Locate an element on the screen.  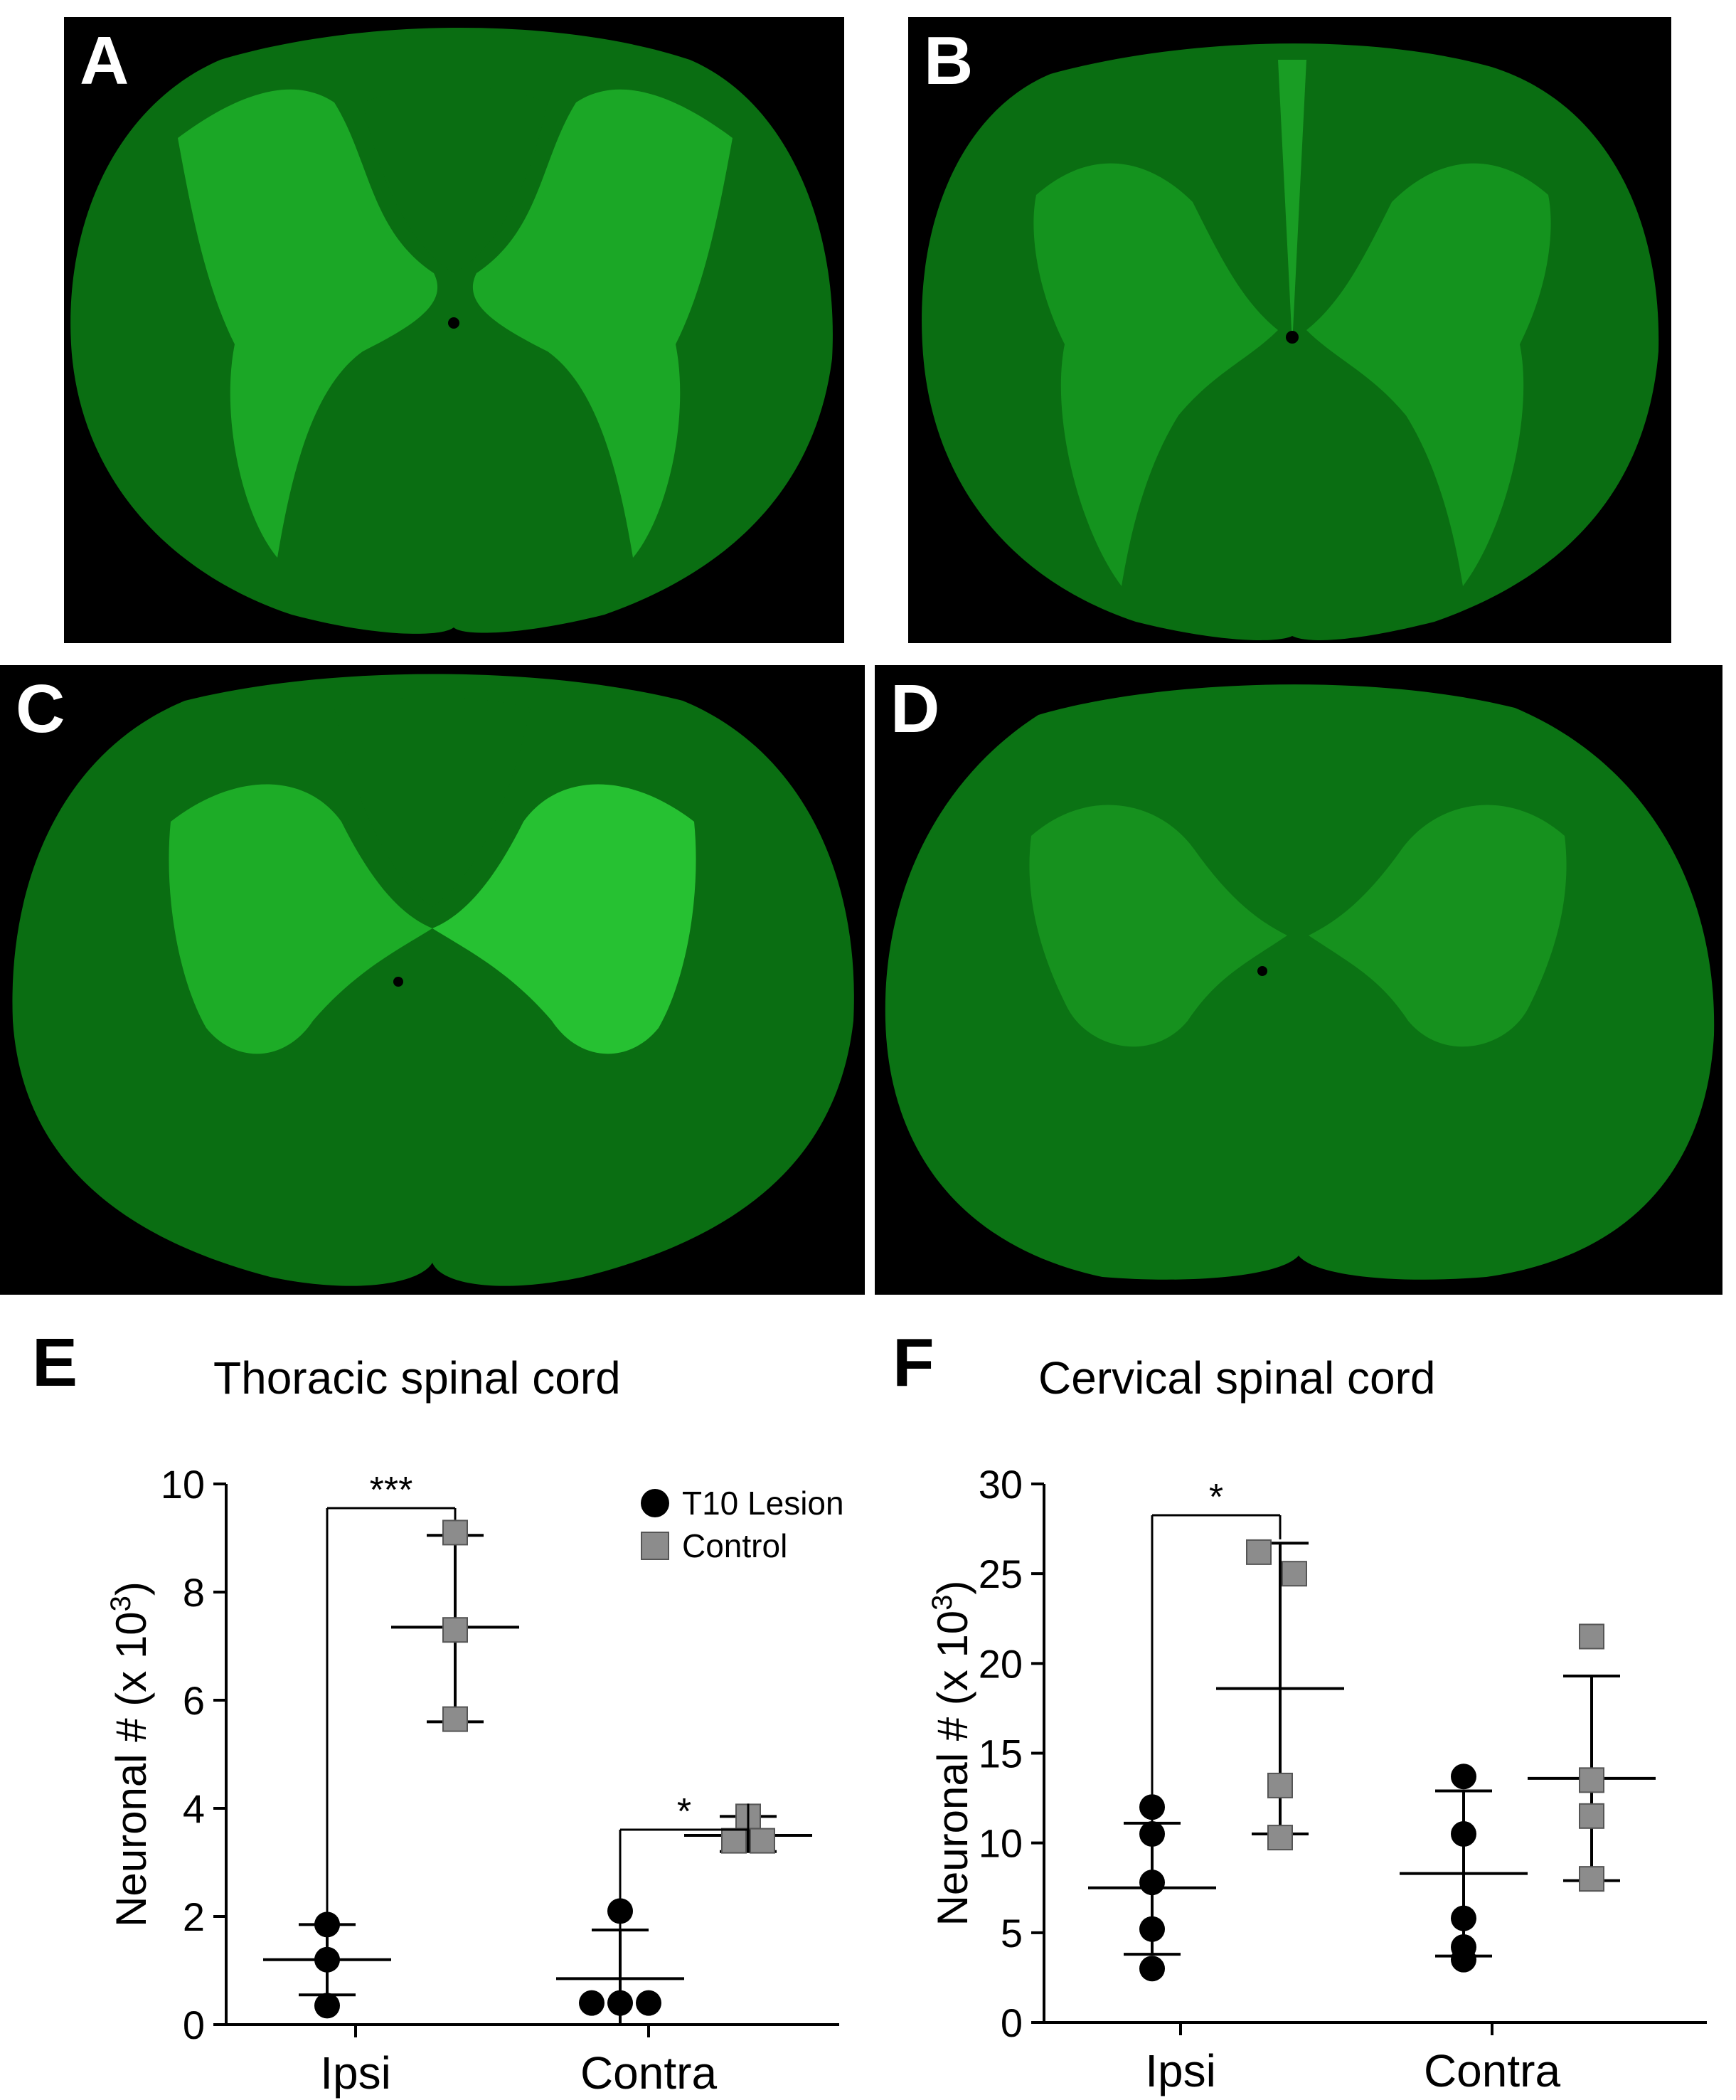
y-tick-label: 30 is located at coordinates (1001, 1485).